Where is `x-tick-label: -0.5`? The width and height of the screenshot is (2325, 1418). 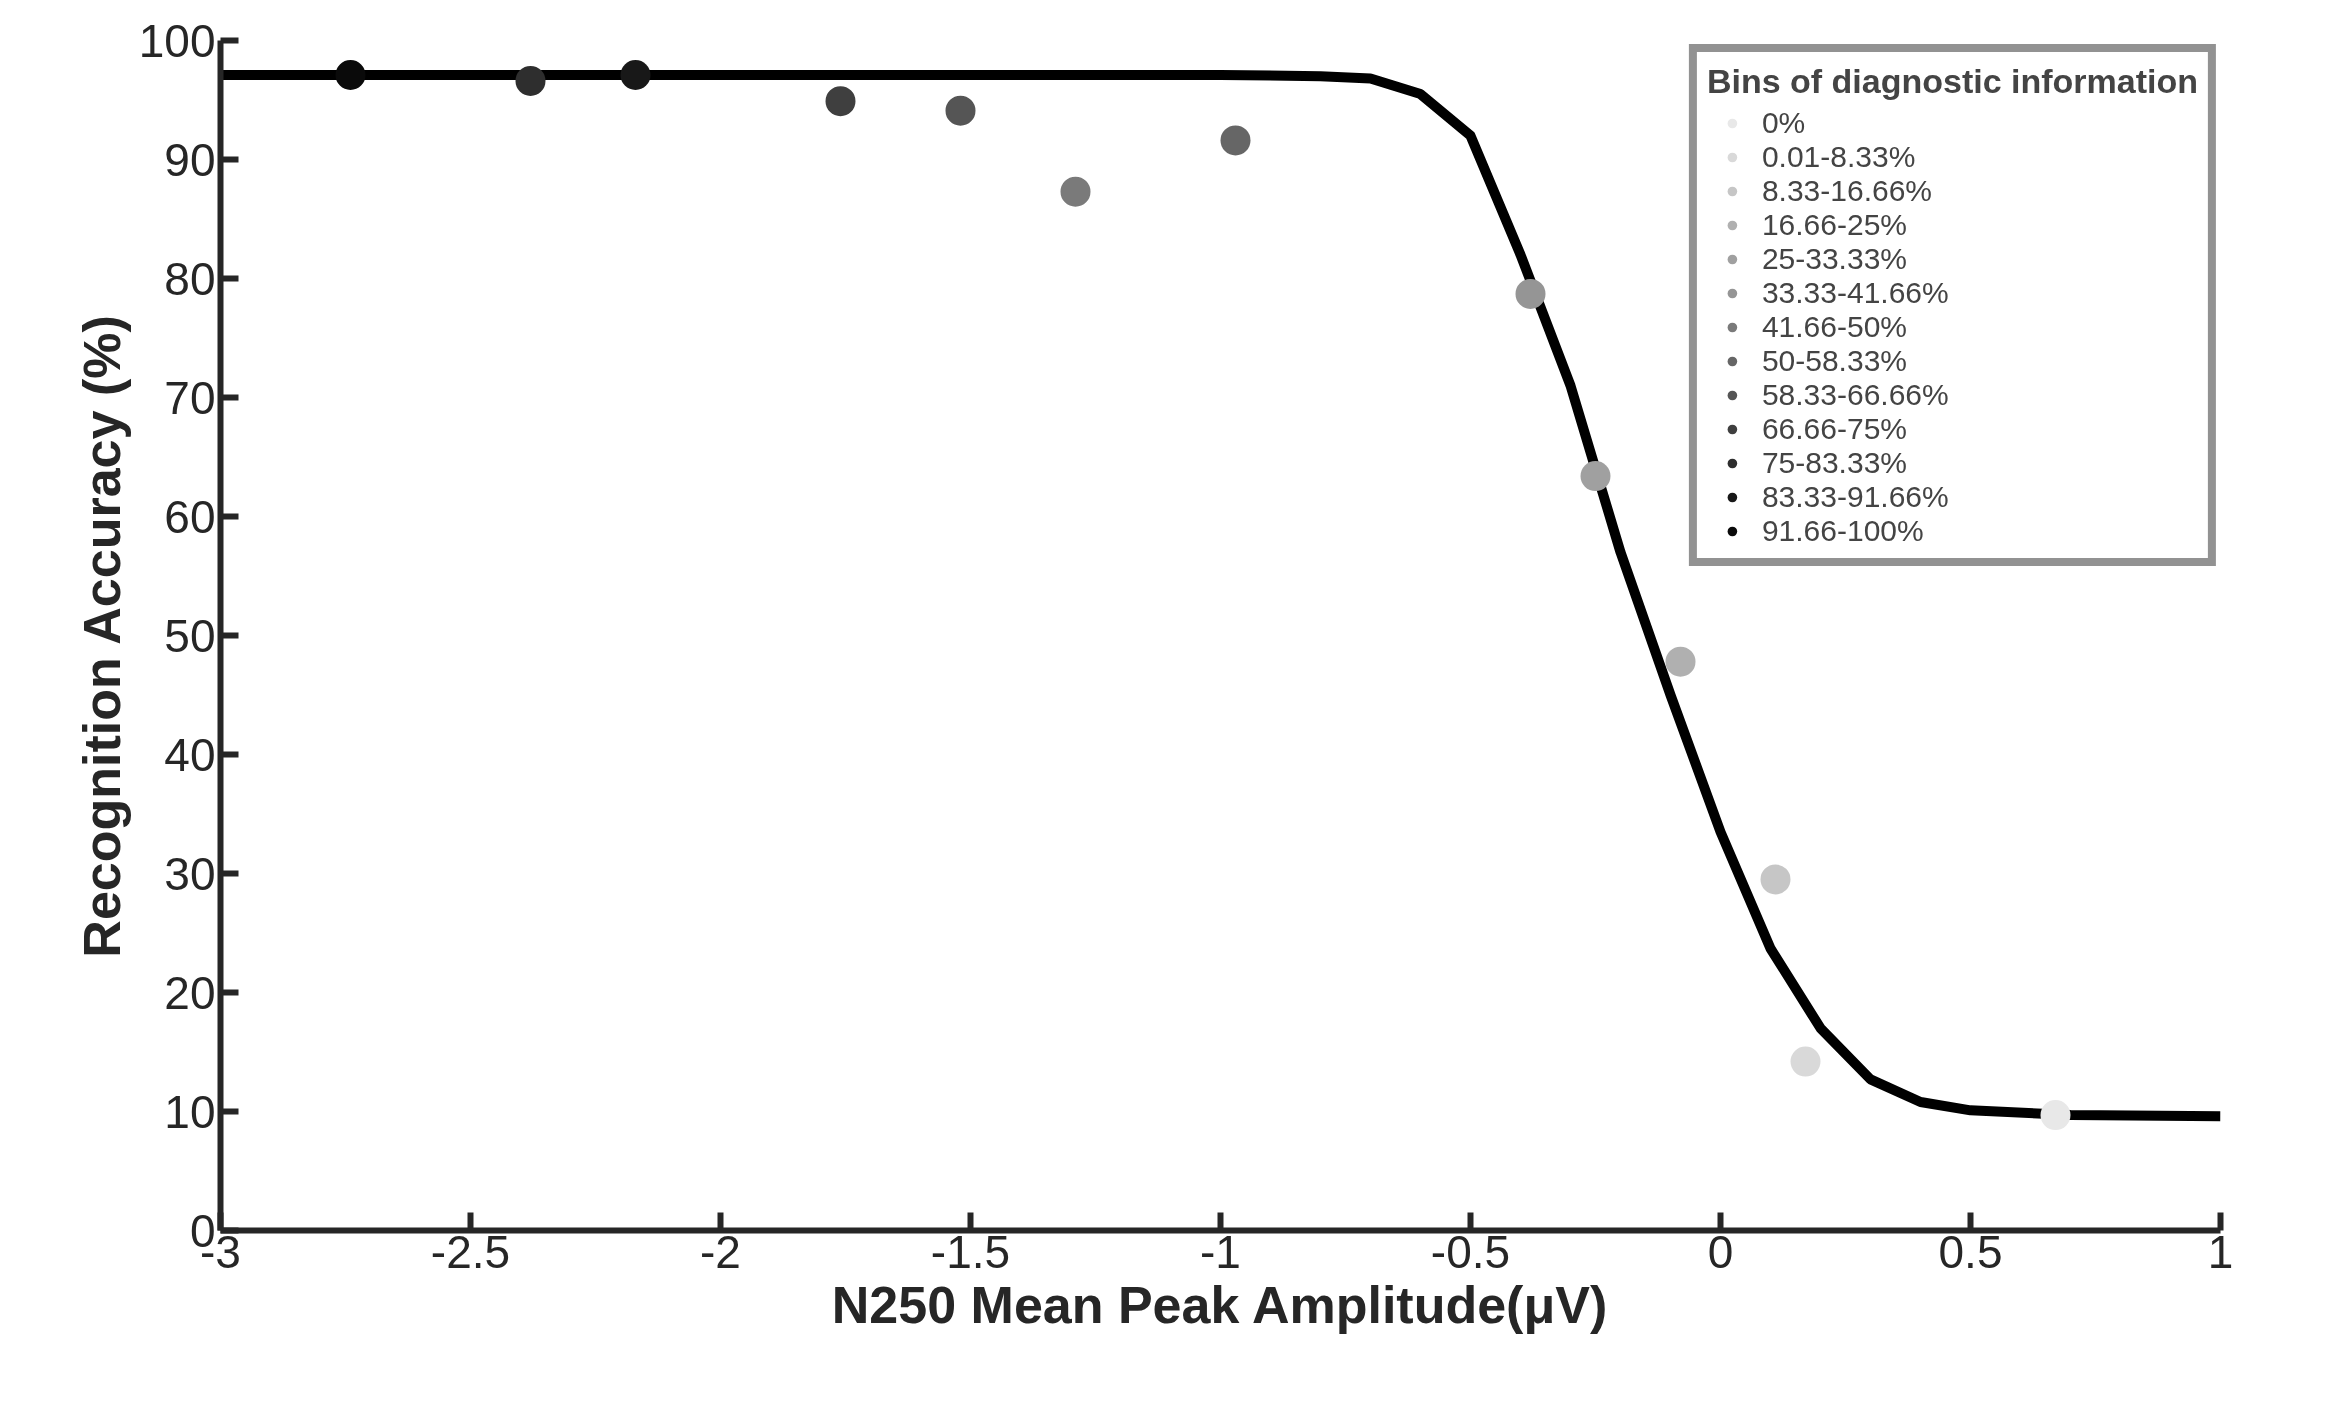 x-tick-label: -0.5 is located at coordinates (1470, 1251).